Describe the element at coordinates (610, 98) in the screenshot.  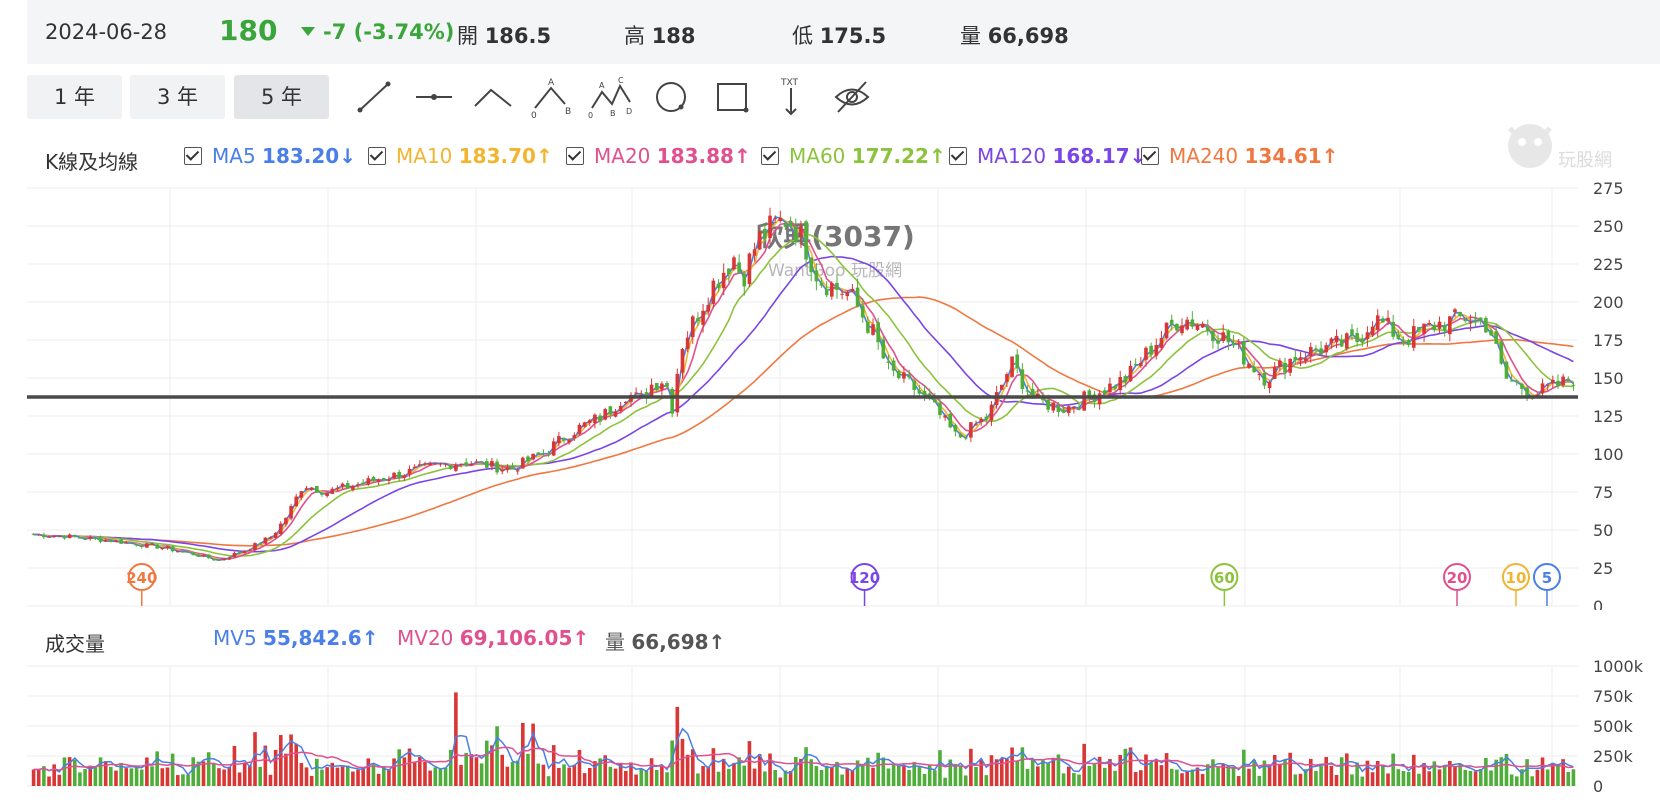
I see `abcd-pattern-tool-icon: A C 0 B D` at that location.